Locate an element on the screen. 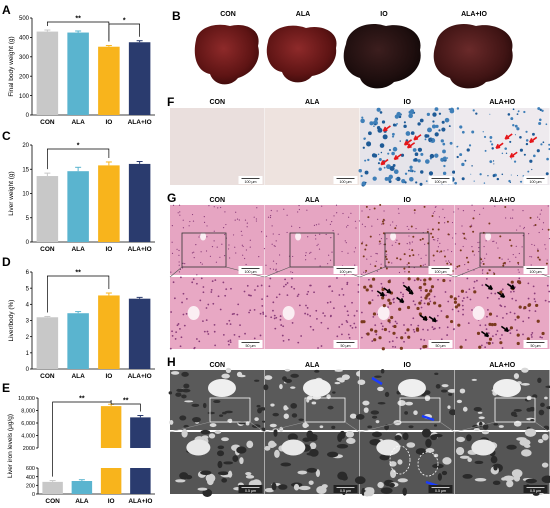  perls-image is located at coordinates (407, 146).